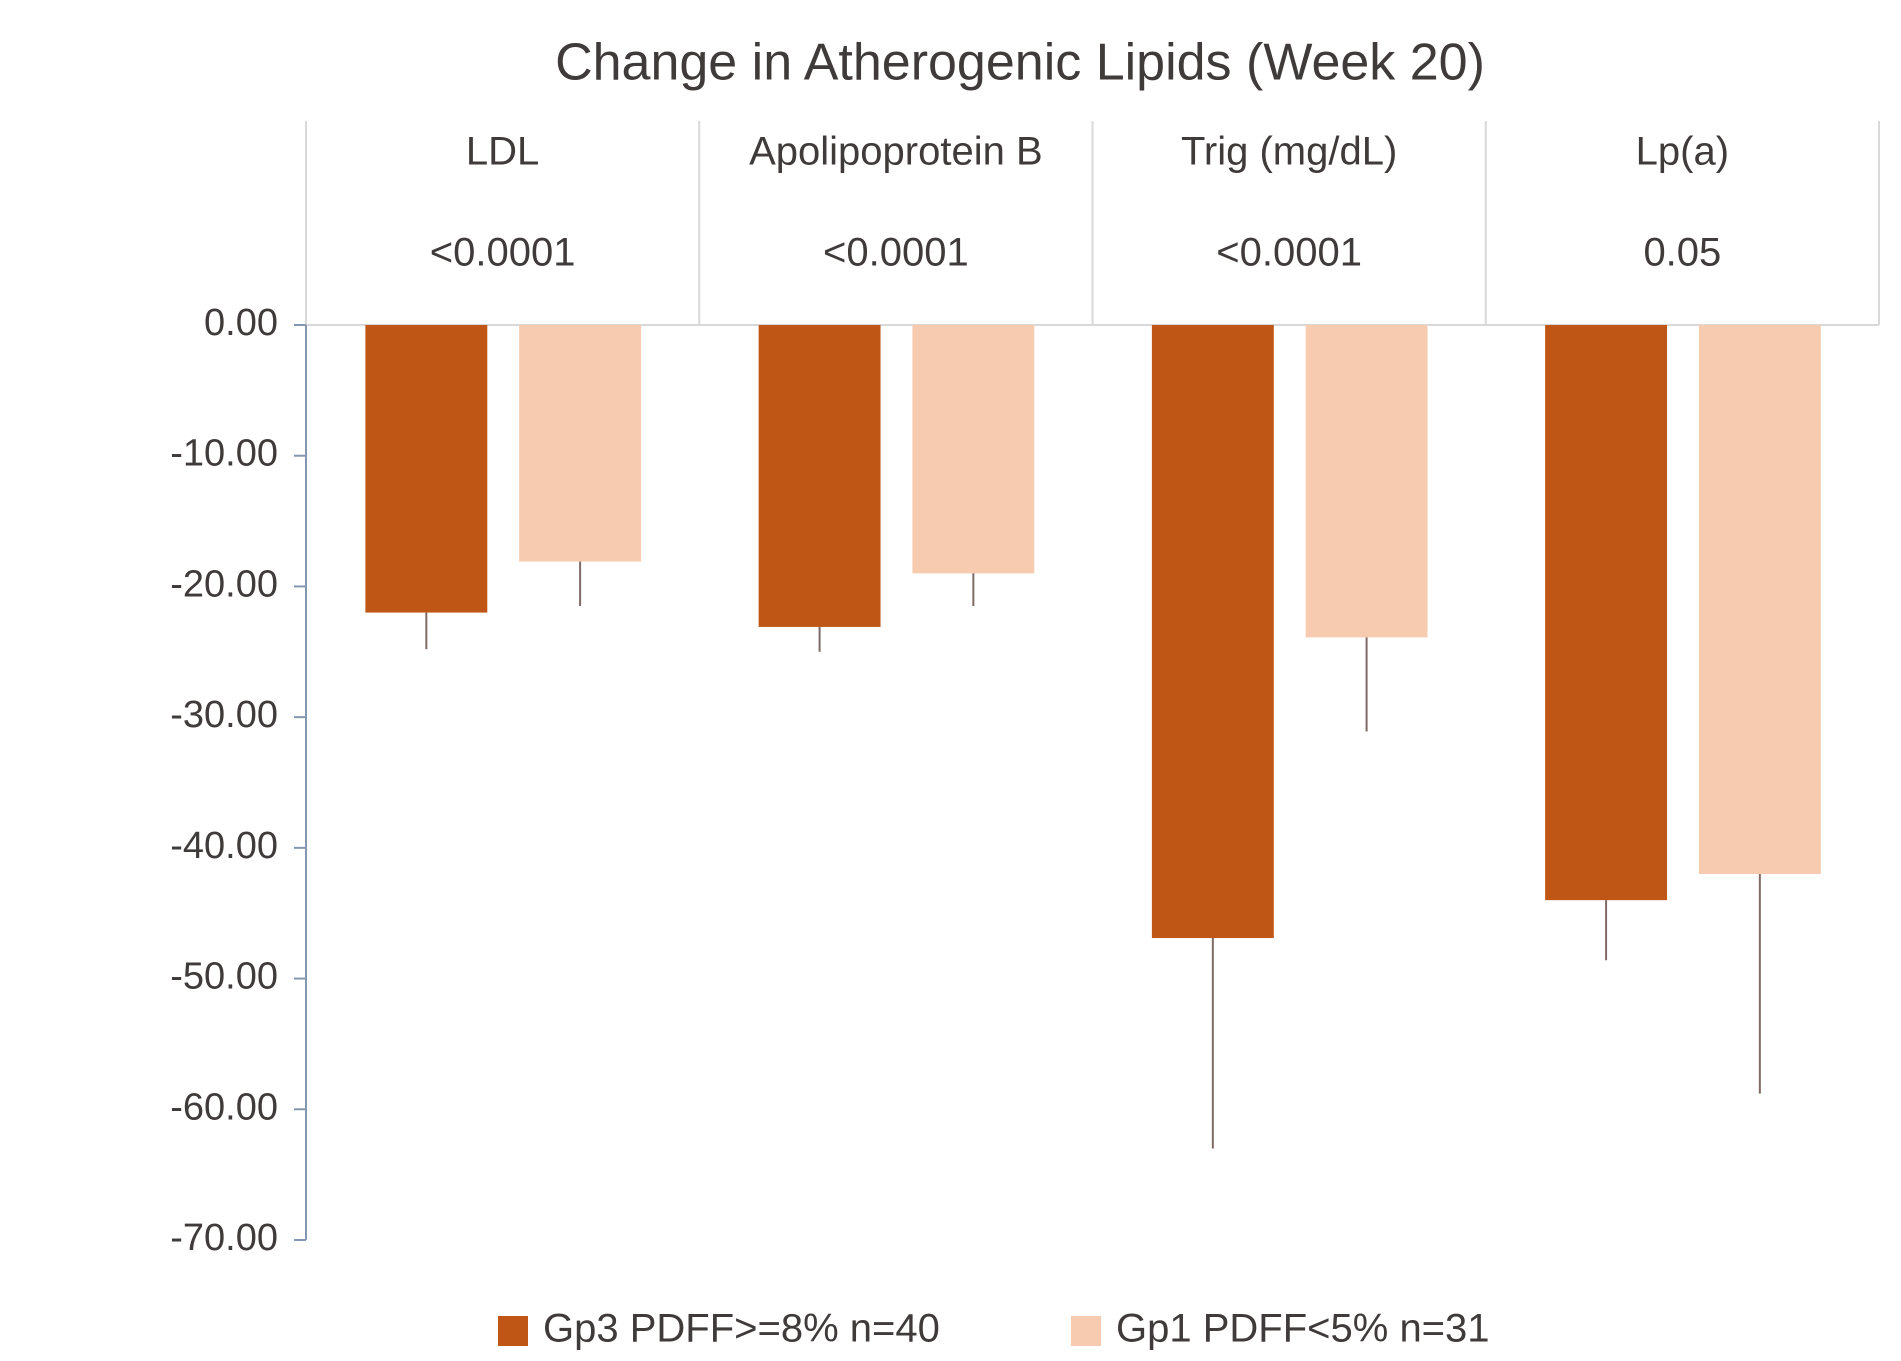 Image resolution: width=1901 pixels, height=1361 pixels. What do you see at coordinates (741, 1329) in the screenshot?
I see `legend-label: Gp3 PDFF>=8% n=40` at bounding box center [741, 1329].